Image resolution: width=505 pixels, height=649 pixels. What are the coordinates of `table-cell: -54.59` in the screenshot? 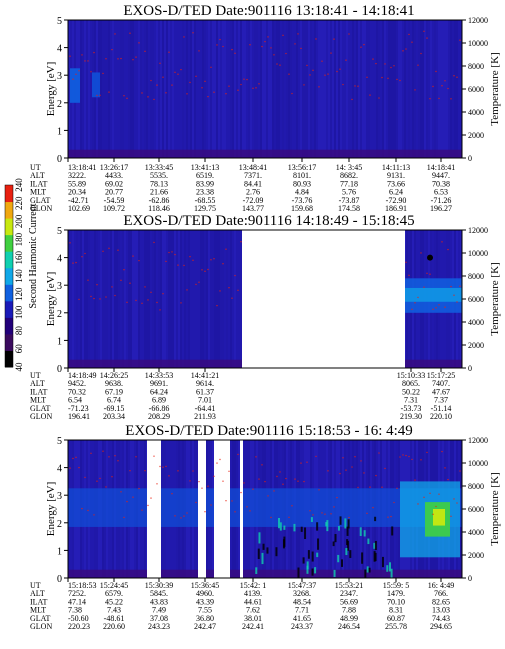 It's located at (114, 200).